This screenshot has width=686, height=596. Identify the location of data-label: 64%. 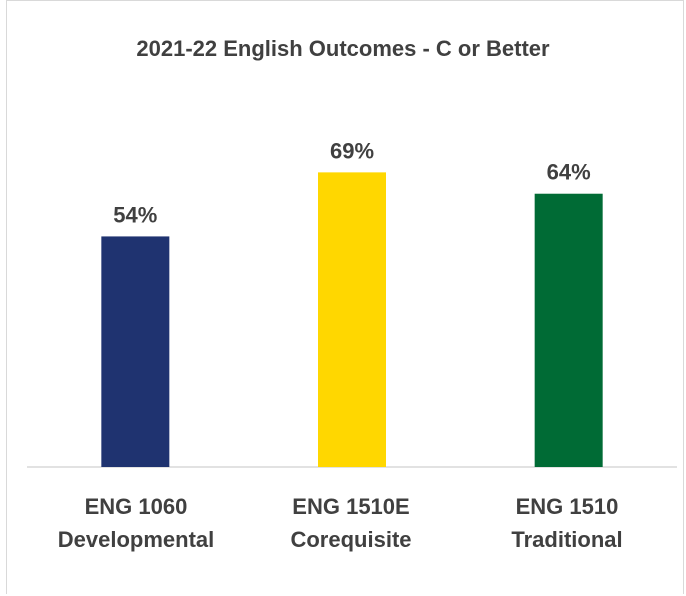
(569, 172).